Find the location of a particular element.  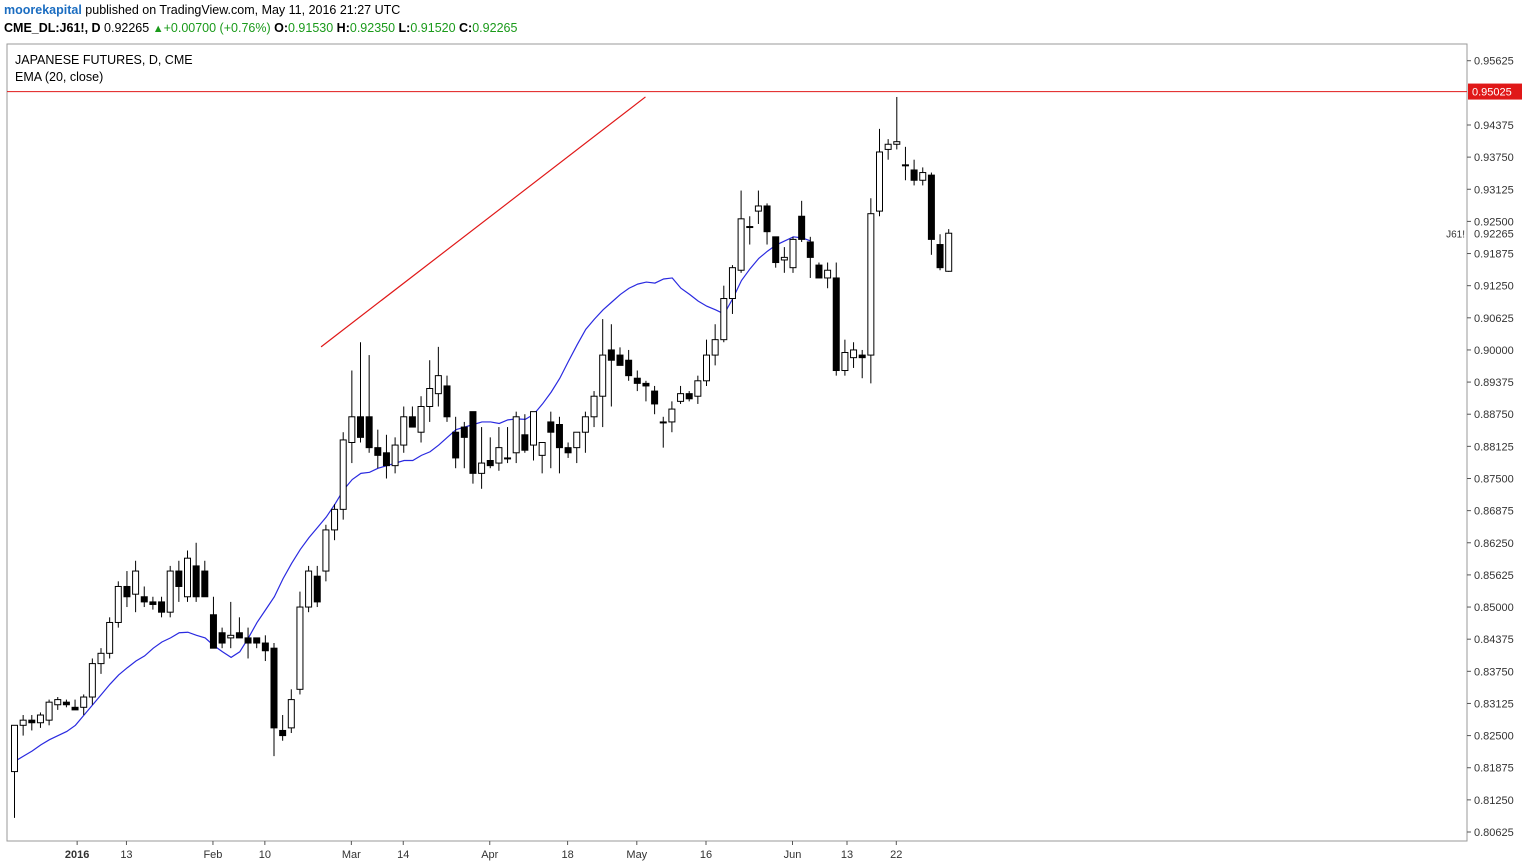

last-price-label: 0.92265 is located at coordinates (1494, 234).